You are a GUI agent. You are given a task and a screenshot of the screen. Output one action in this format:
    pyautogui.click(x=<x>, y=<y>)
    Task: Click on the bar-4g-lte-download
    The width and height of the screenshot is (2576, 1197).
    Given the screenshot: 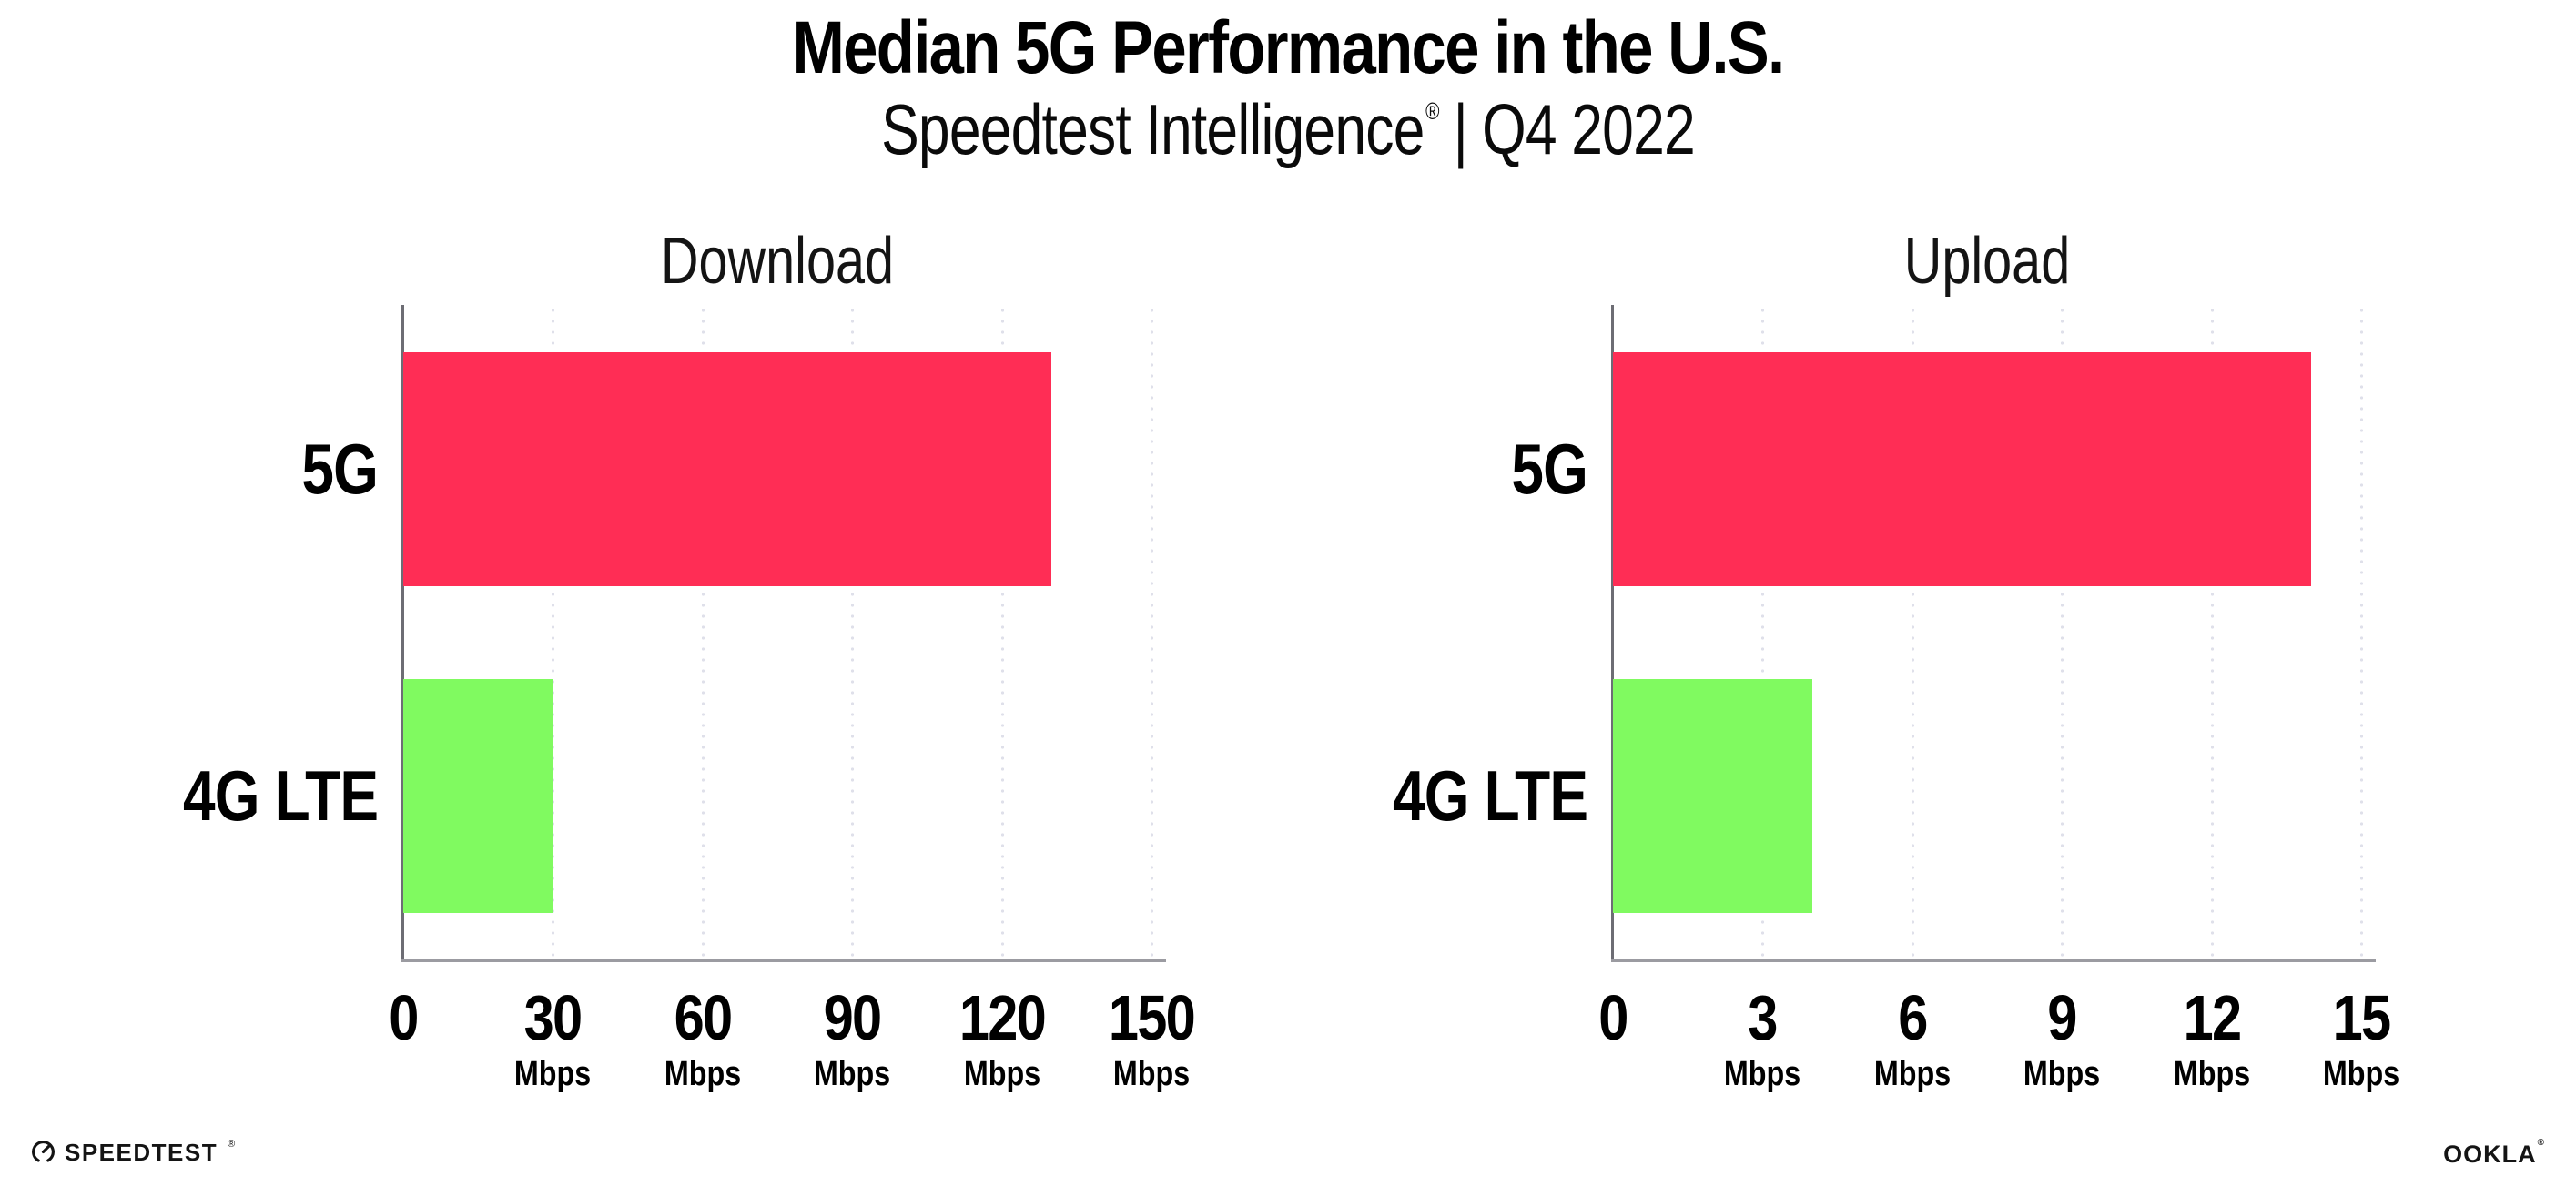 What is the action you would take?
    pyautogui.click(x=478, y=796)
    